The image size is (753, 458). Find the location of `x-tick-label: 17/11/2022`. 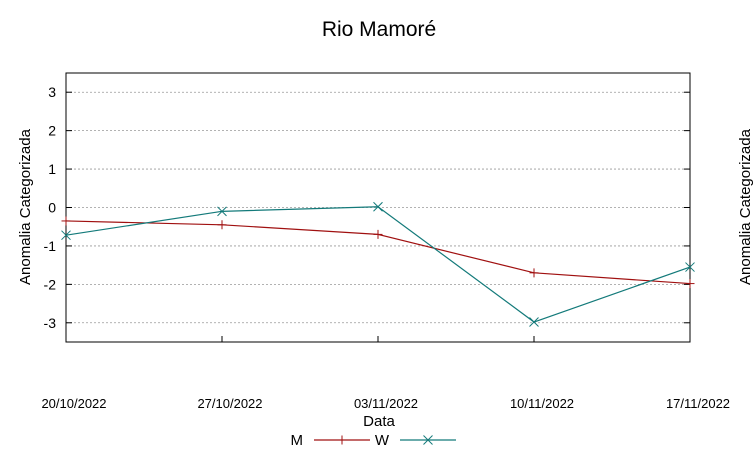

x-tick-label: 17/11/2022 is located at coordinates (698, 403).